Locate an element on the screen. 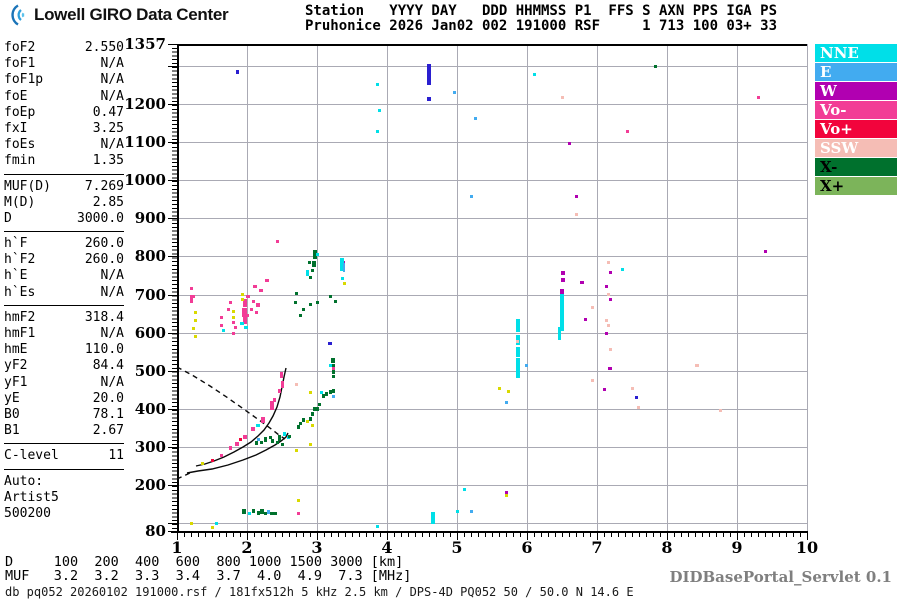 Image resolution: width=900 pixels, height=600 pixels. y-axis-line is located at coordinates (178, 288).